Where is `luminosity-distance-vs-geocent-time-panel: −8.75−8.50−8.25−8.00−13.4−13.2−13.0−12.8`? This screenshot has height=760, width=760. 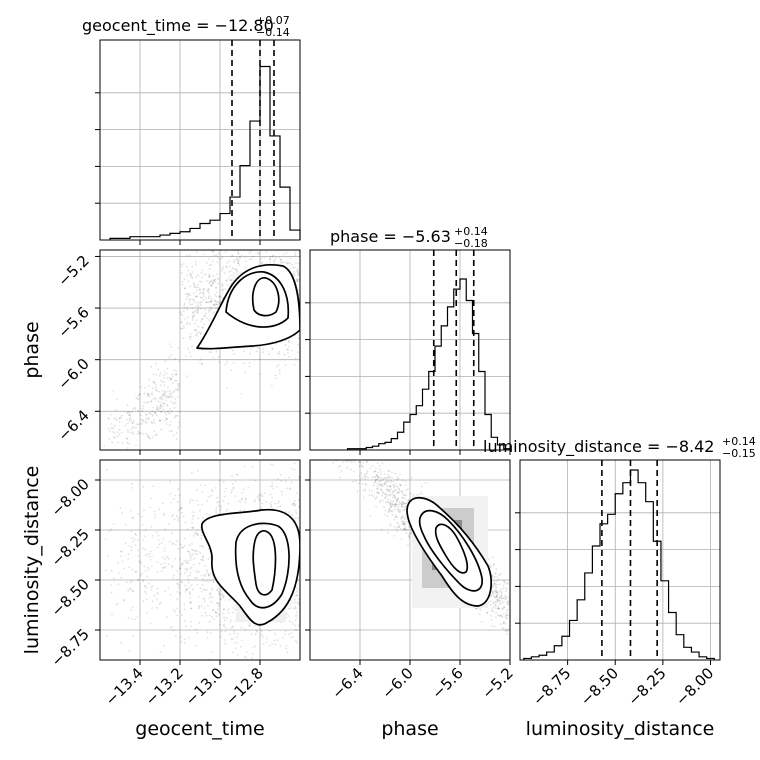
luminosity-distance-vs-geocent-time-panel: −8.75−8.50−8.25−8.00−13.4−13.2−13.0−12.8 is located at coordinates (178, 584).